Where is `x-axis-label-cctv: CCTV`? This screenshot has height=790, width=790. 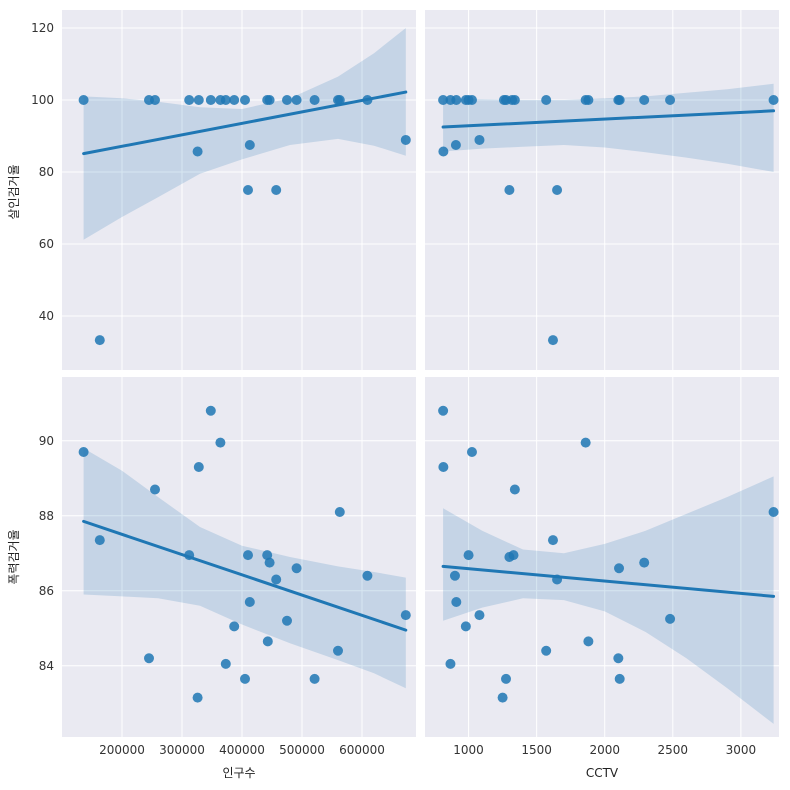
x-axis-label-cctv: CCTV is located at coordinates (602, 773).